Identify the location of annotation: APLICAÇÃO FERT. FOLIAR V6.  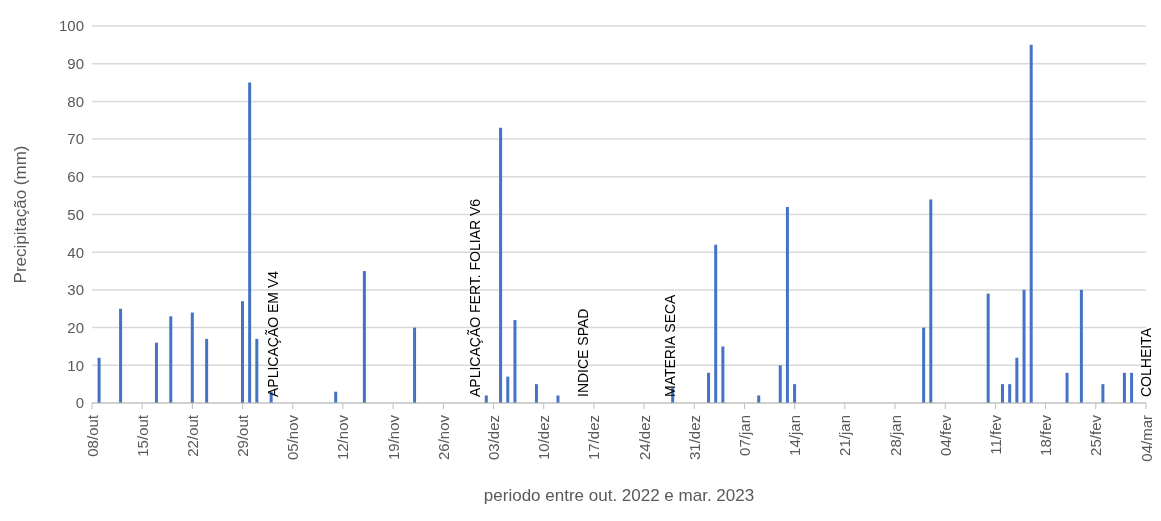
(474, 297).